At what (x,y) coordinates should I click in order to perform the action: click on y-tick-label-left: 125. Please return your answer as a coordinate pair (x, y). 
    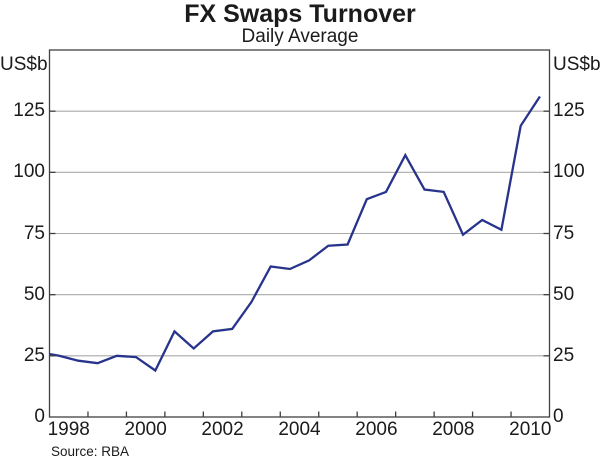
    Looking at the image, I should click on (29, 111).